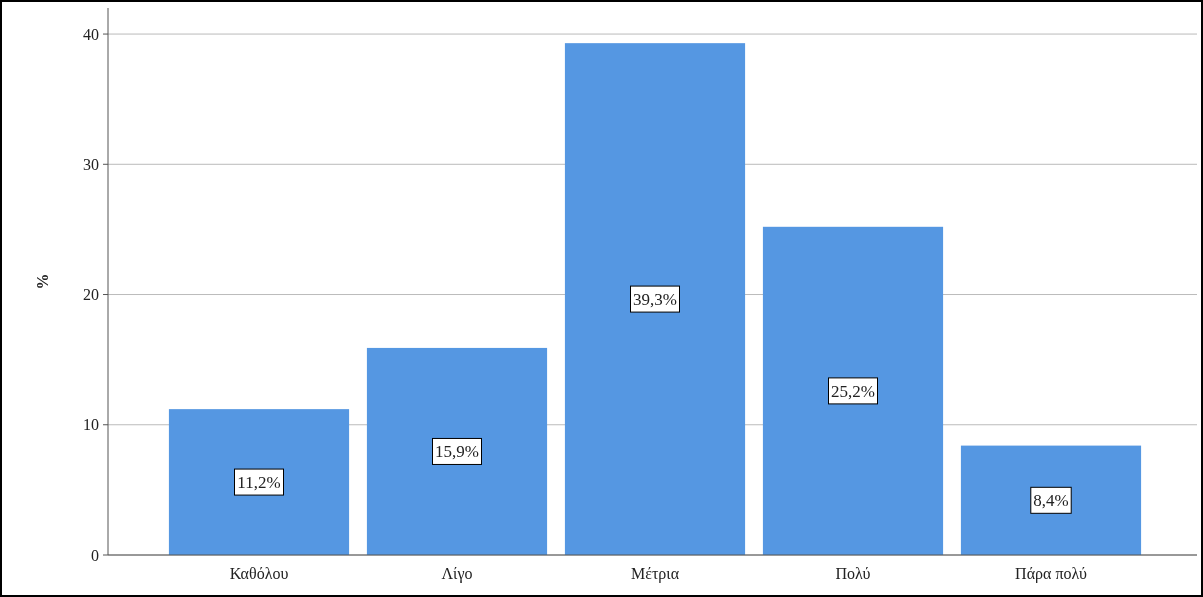  What do you see at coordinates (655, 574) in the screenshot?
I see `x-tick-label: Μέτρια` at bounding box center [655, 574].